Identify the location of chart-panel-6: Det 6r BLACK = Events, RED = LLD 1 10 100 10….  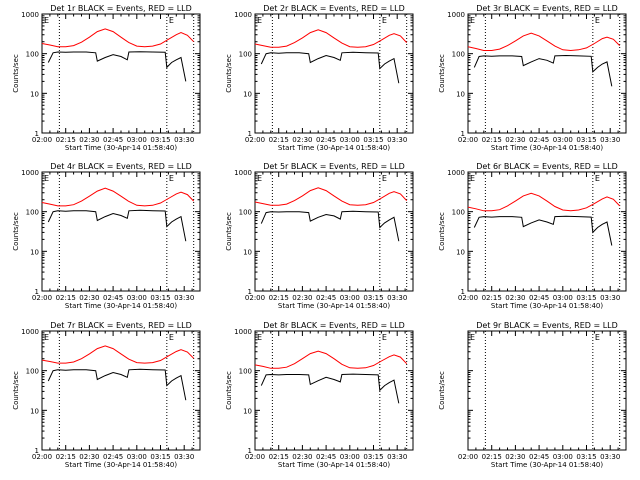
(532, 236).